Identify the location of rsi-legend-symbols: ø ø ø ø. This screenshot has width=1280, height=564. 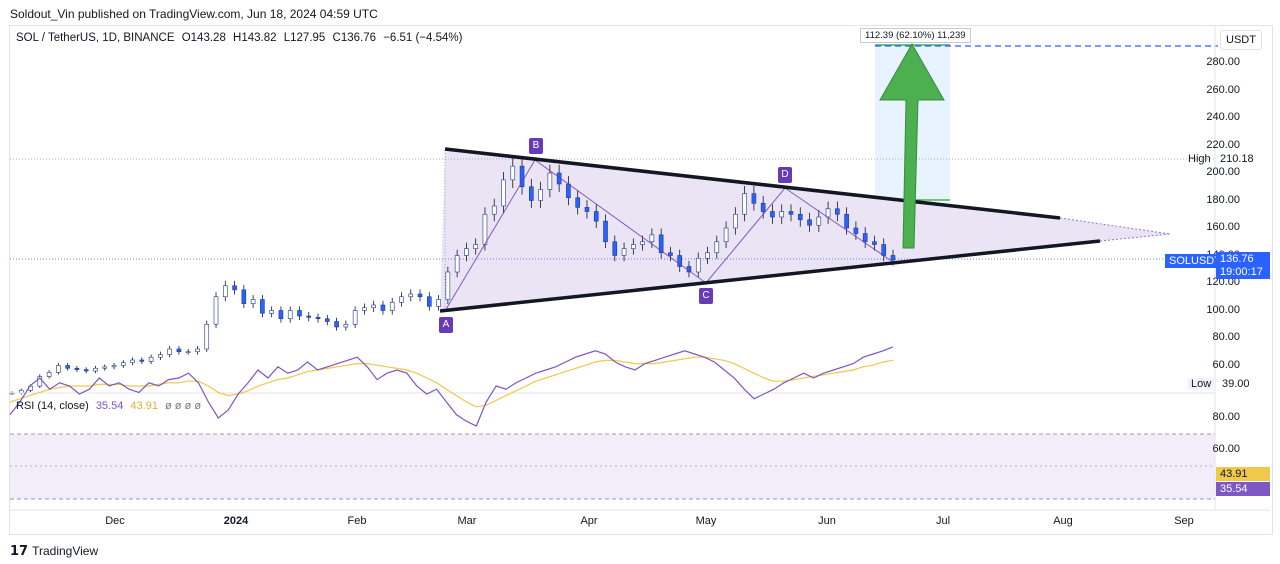
(183, 406).